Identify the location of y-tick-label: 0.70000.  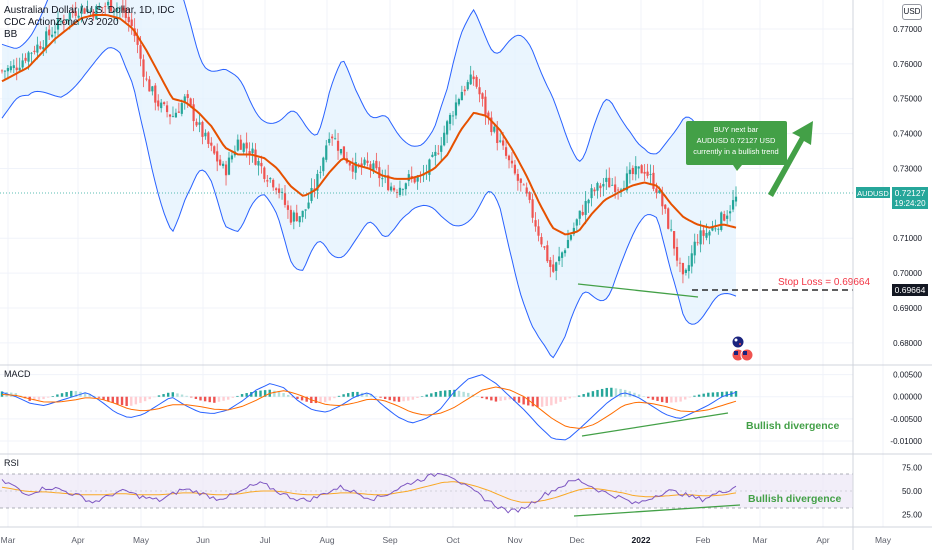
(907, 273).